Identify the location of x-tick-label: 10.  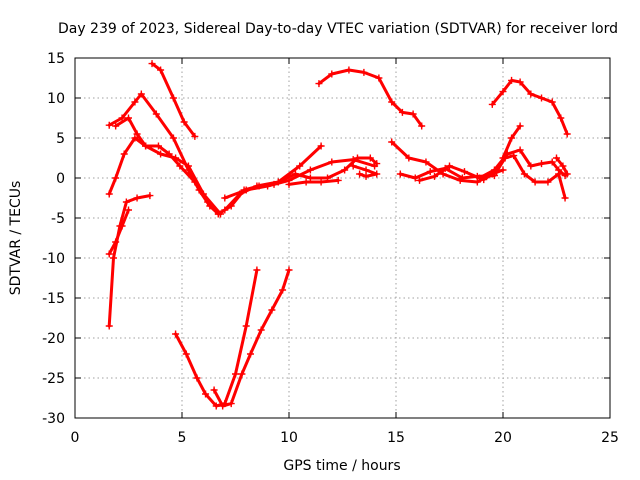
(289, 438).